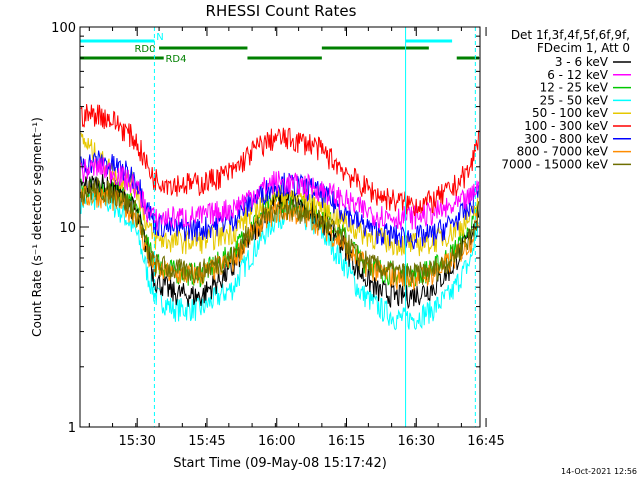  What do you see at coordinates (276, 441) in the screenshot?
I see `x-tick-label-2: 16:00` at bounding box center [276, 441].